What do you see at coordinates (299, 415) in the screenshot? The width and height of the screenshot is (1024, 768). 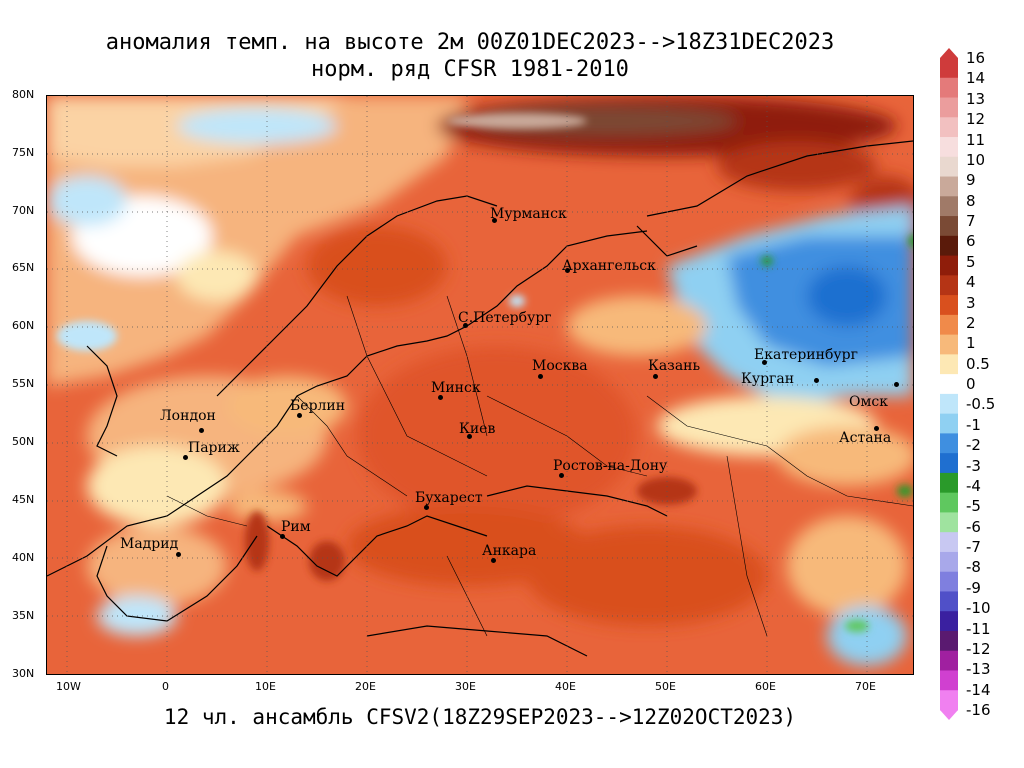 I see `city-dot-berlin` at bounding box center [299, 415].